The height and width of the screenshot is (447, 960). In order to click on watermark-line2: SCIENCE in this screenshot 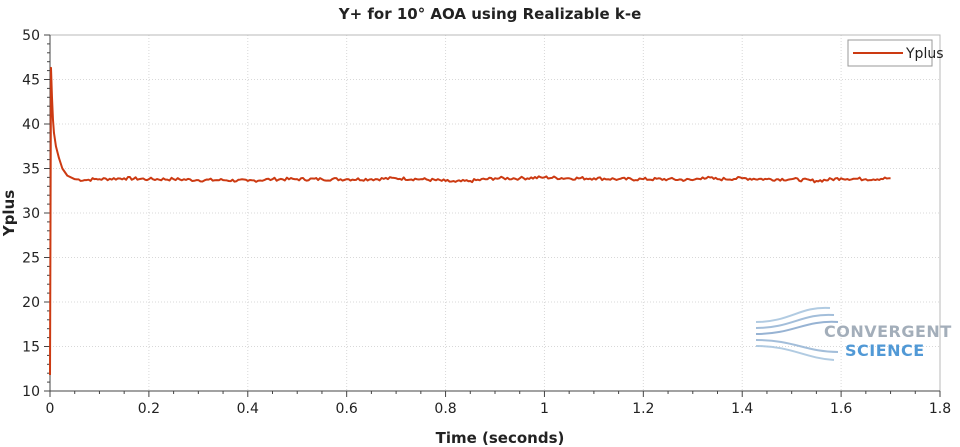, I will do `click(885, 350)`.